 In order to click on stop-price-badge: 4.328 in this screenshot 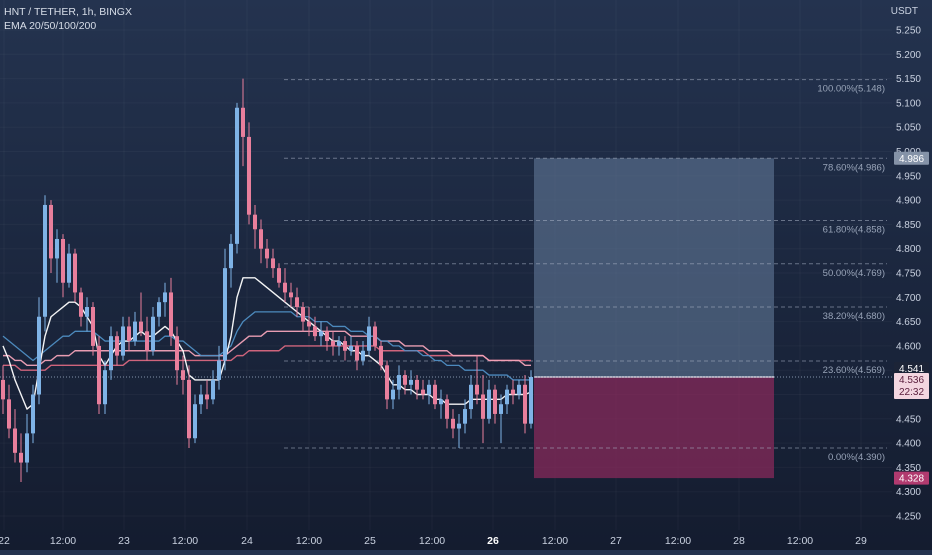, I will do `click(911, 479)`.